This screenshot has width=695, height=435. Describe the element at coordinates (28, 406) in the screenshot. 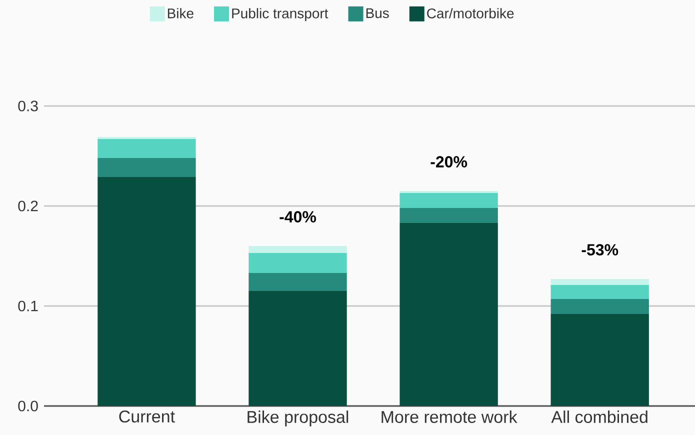

I see `y-tick-label: 0.0` at that location.